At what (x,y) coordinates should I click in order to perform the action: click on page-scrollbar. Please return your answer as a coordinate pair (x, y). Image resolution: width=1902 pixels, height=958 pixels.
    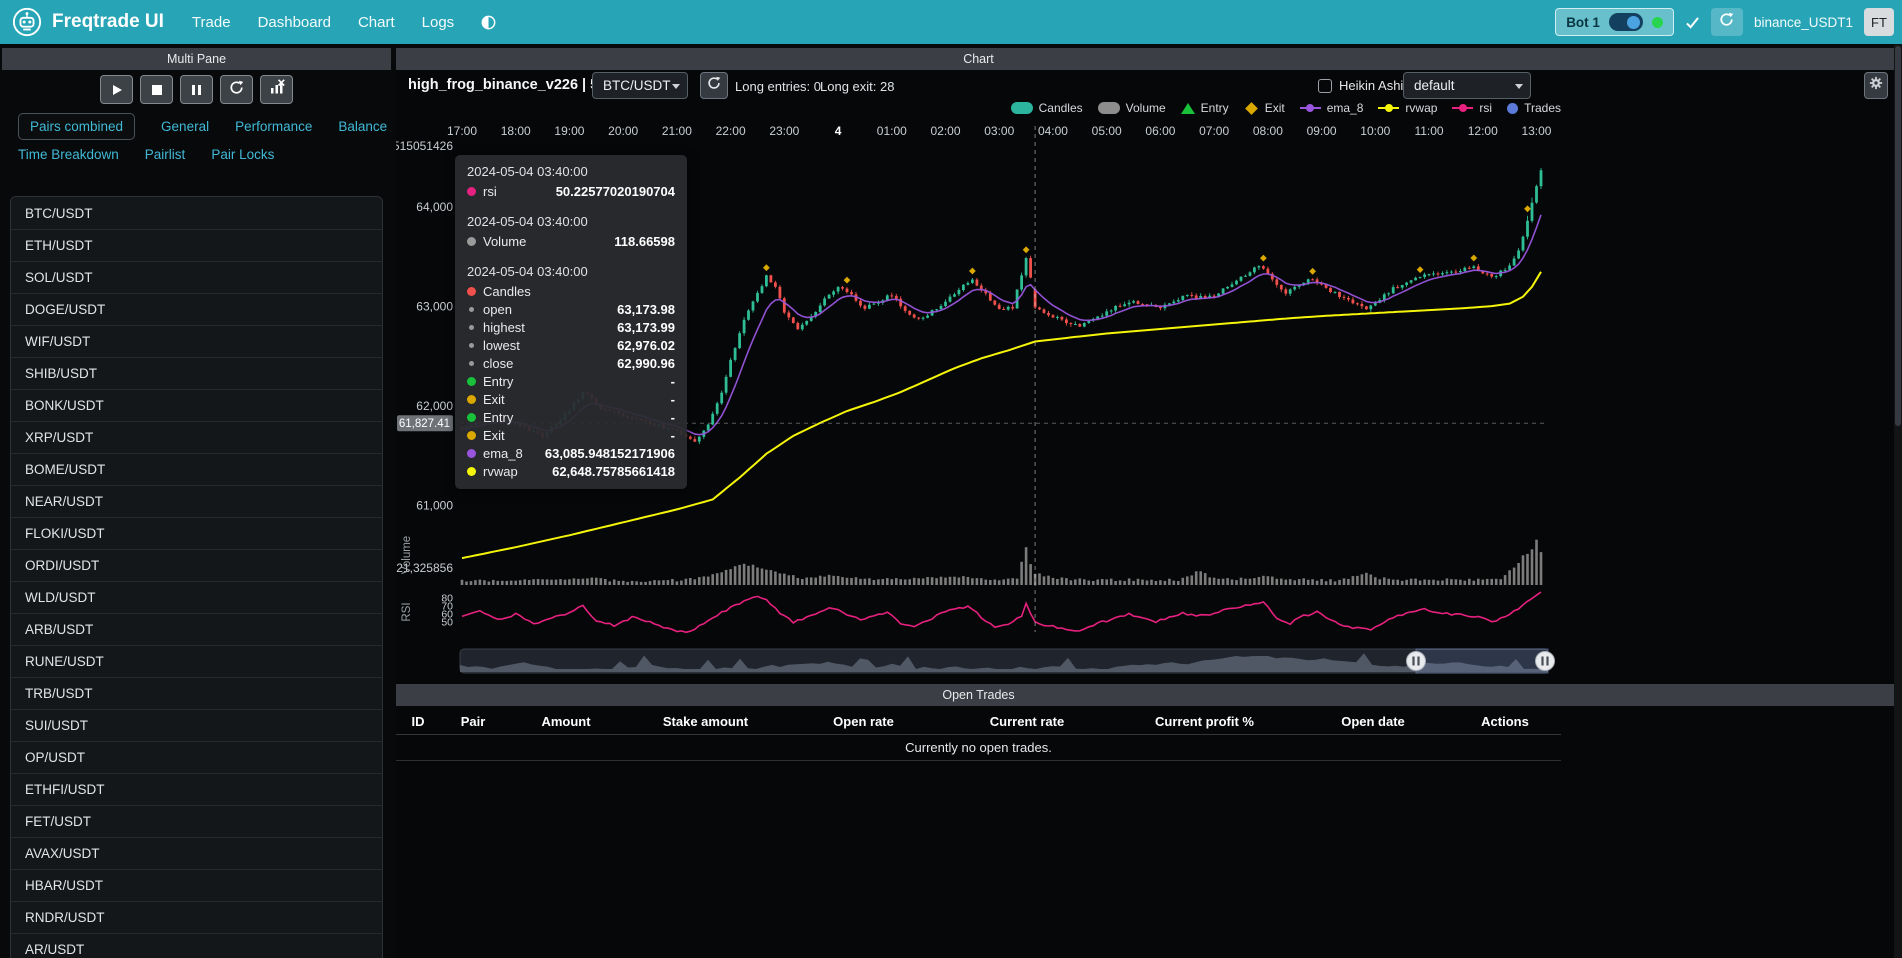
    Looking at the image, I should click on (1898, 501).